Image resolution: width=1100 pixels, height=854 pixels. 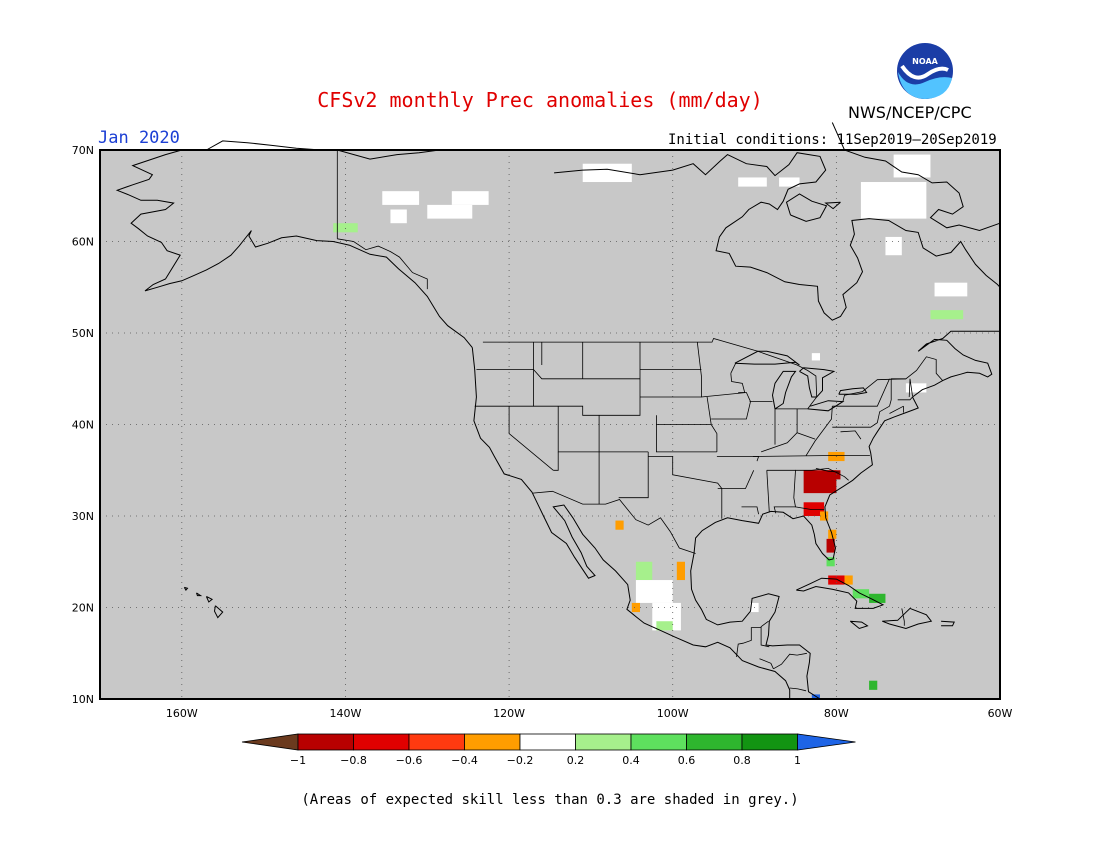 What do you see at coordinates (83, 699) in the screenshot?
I see `lat-tick-label: 10N` at bounding box center [83, 699].